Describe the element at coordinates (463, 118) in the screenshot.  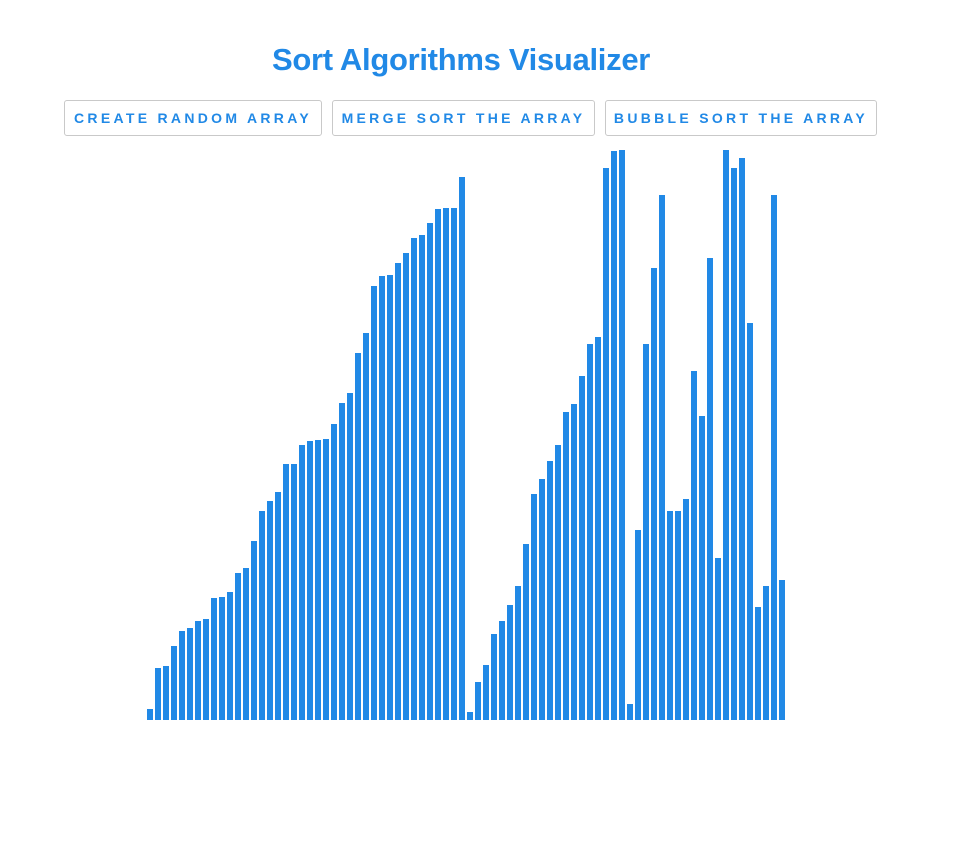
I see `merge-sort-button: MERGE SORT THE ARRAY` at that location.